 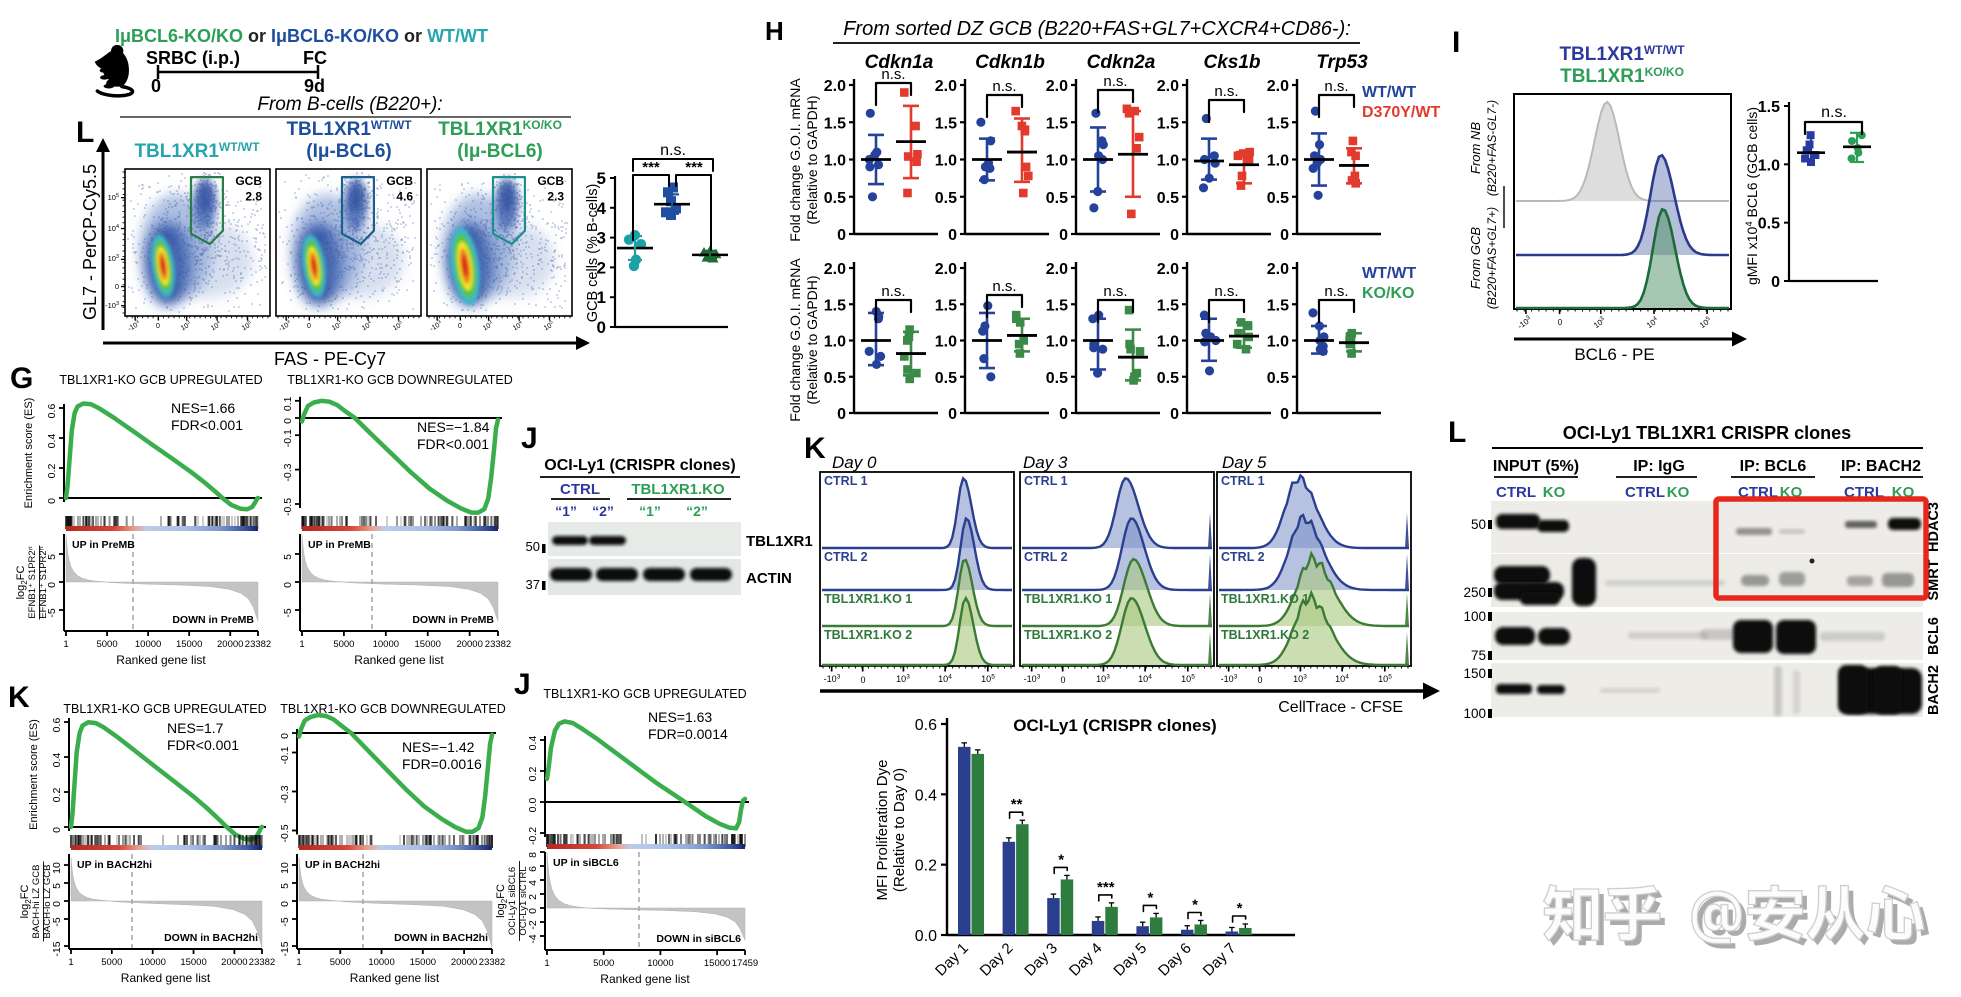 What do you see at coordinates (1881, 466) in the screenshot?
I see `svg-text: IP: BACH2` at bounding box center [1881, 466].